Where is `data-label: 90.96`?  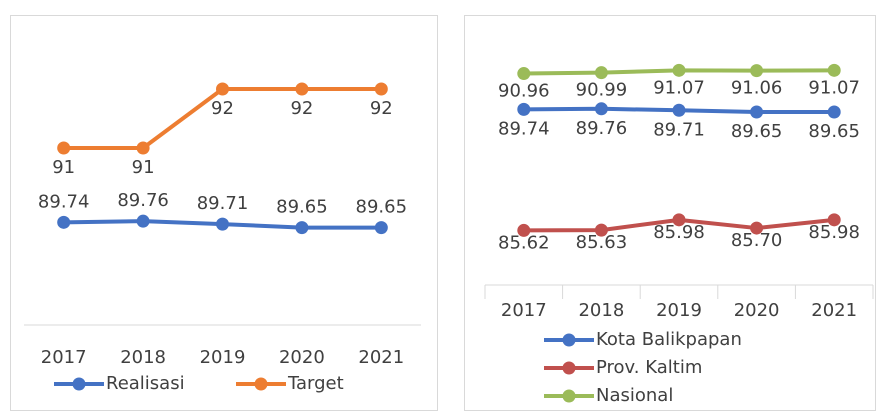 data-label: 90.96 is located at coordinates (524, 91).